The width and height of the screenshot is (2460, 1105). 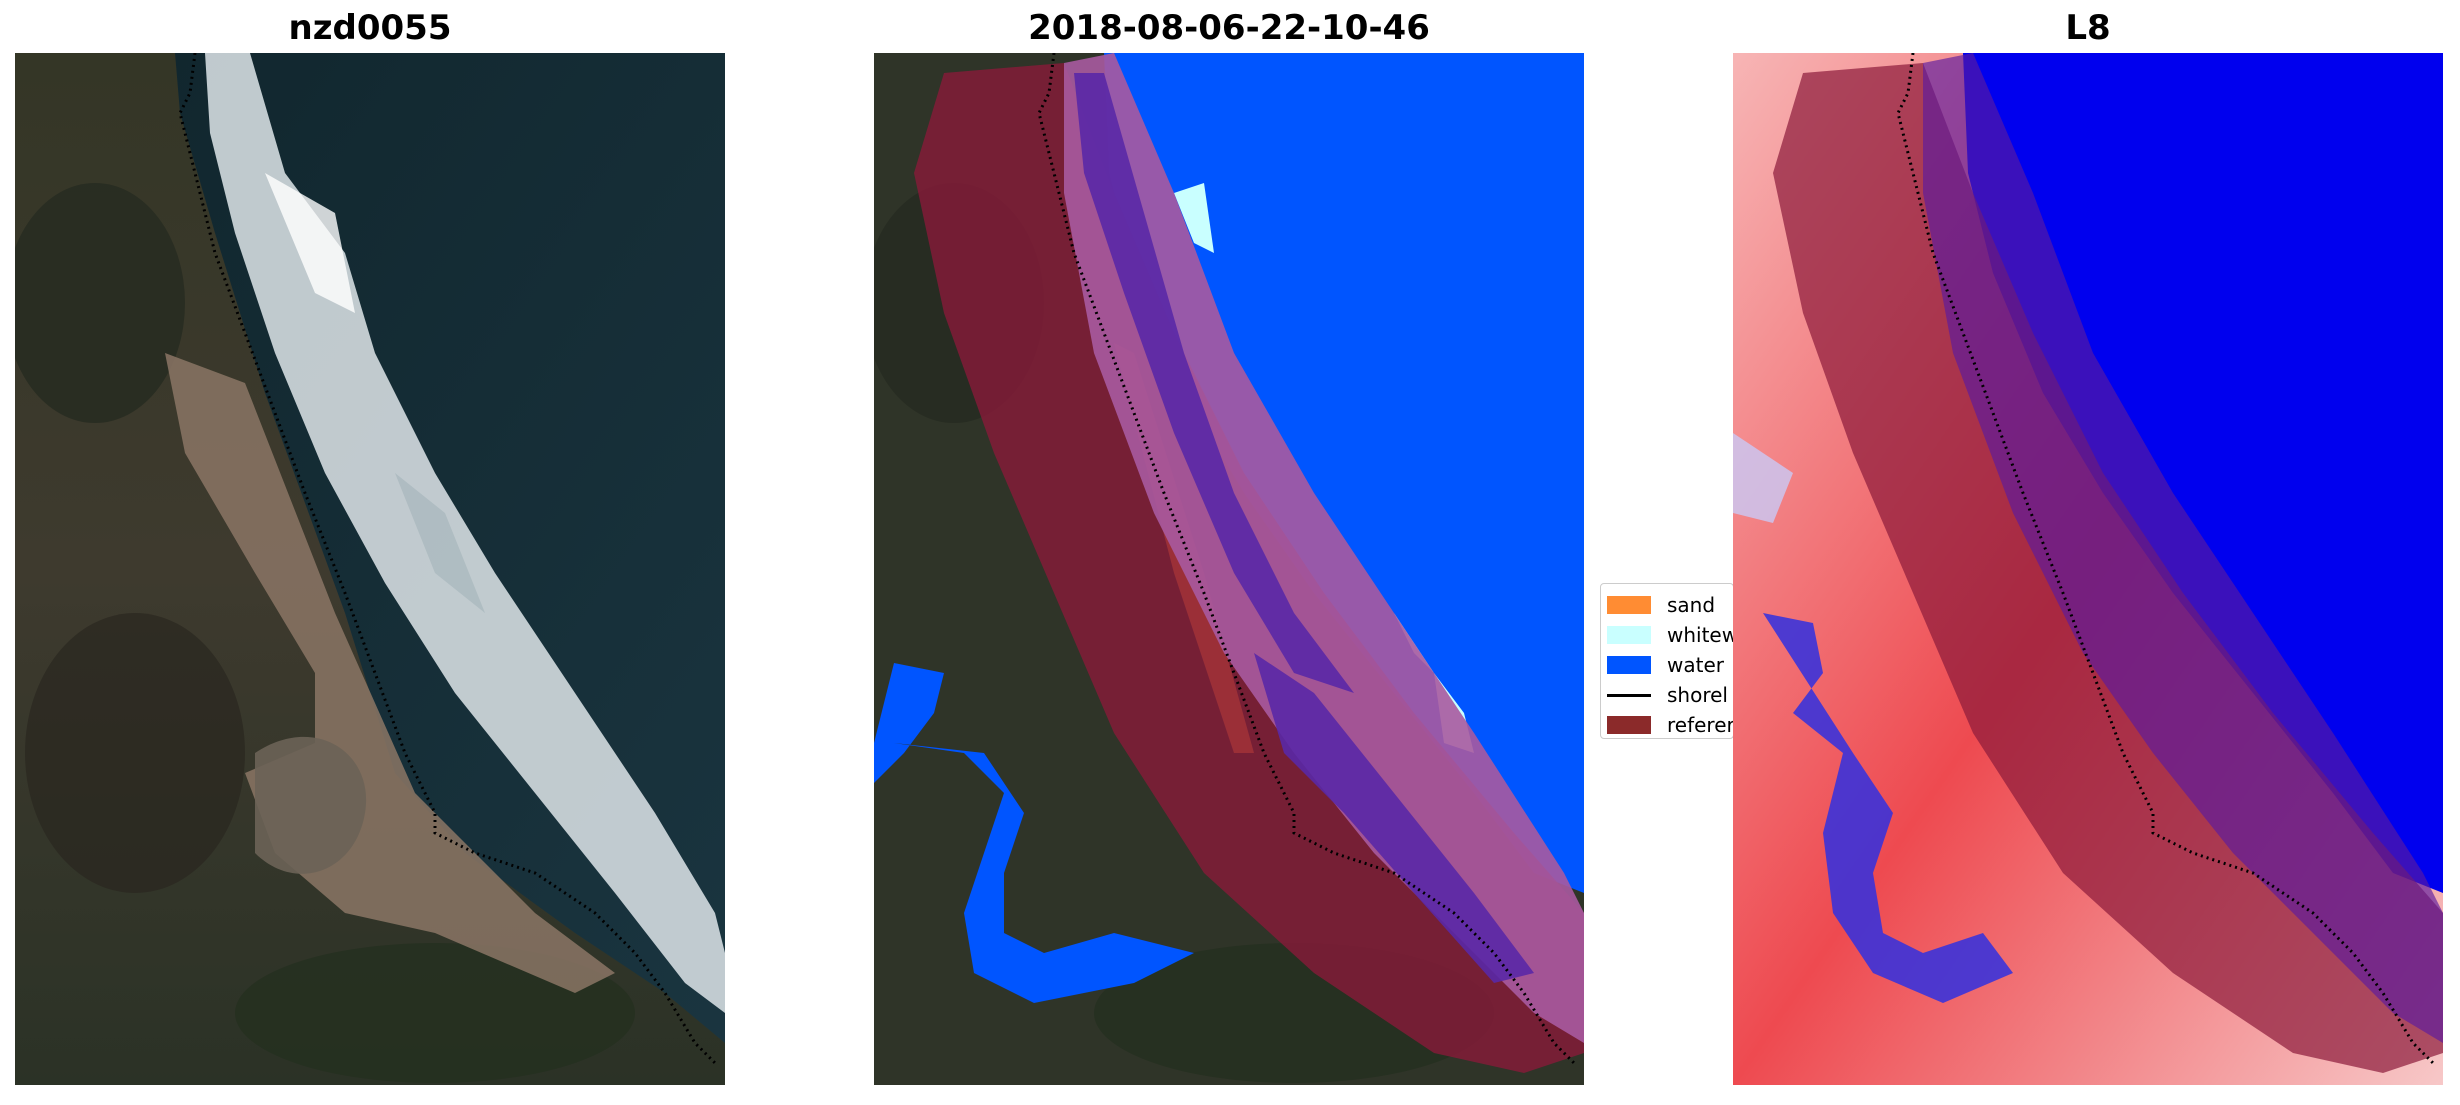 I want to click on water-swatch, so click(x=1629, y=665).